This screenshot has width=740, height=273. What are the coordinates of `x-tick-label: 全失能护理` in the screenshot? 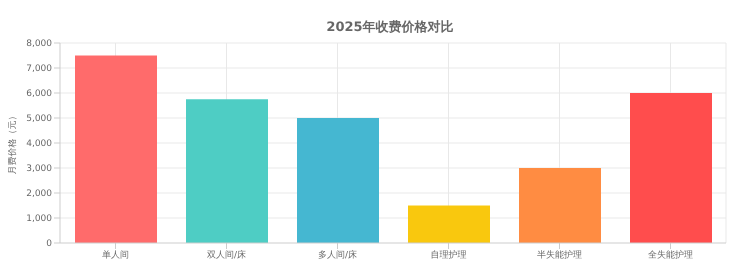 It's located at (670, 254).